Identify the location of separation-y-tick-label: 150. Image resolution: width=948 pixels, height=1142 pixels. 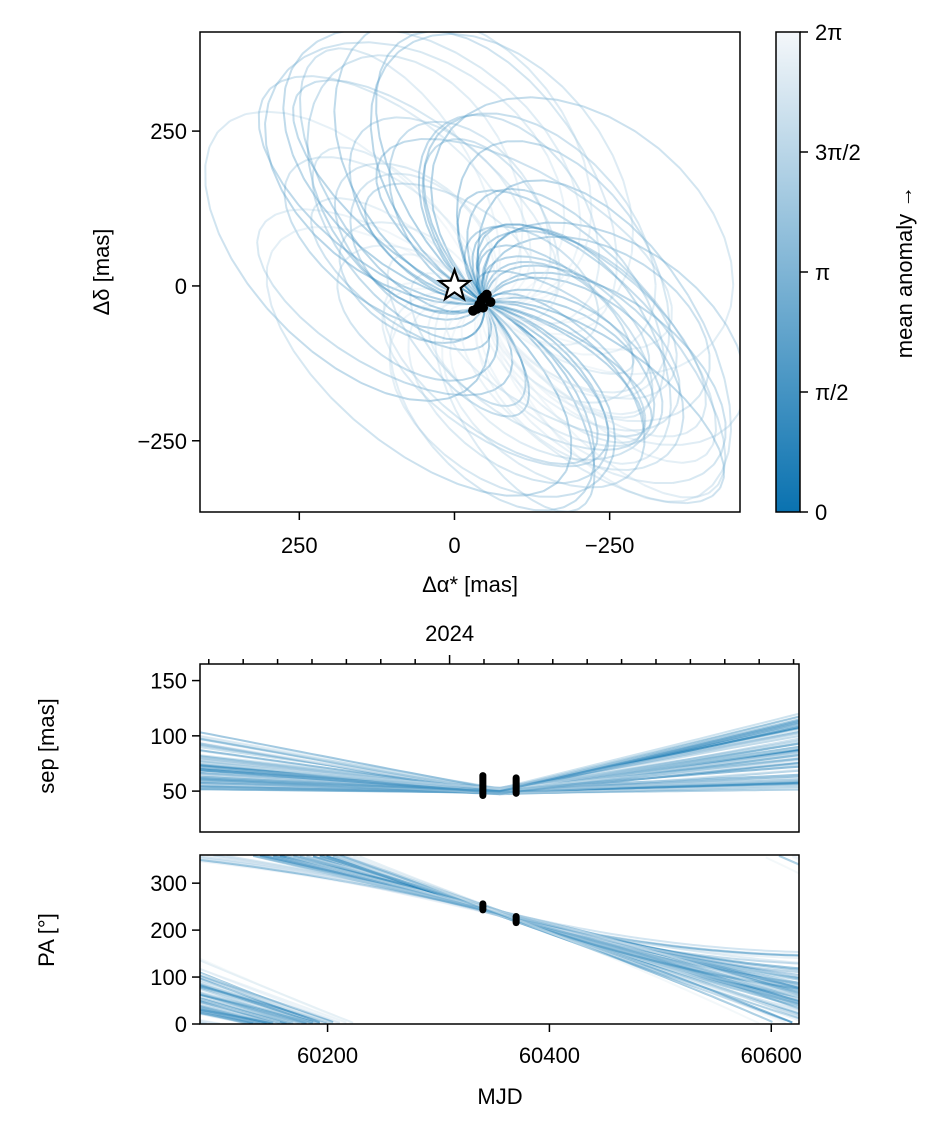
(168, 681).